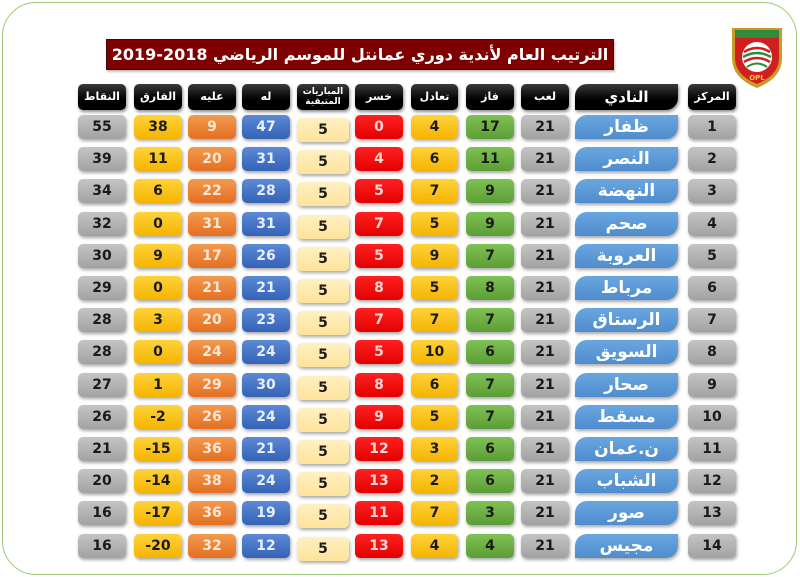  What do you see at coordinates (712, 191) in the screenshot?
I see `rank-cell: 3` at bounding box center [712, 191].